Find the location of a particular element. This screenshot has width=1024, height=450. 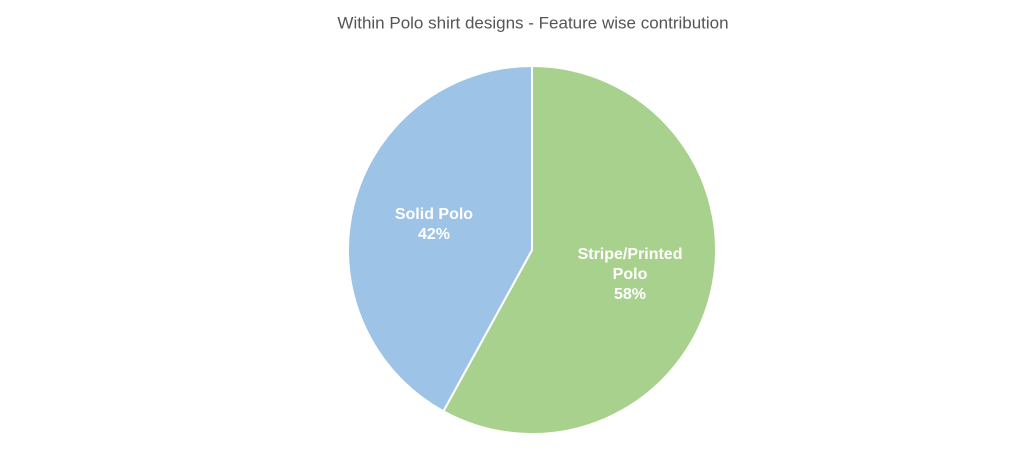

slice-label: Stripe/Printed Polo 58% is located at coordinates (630, 275).